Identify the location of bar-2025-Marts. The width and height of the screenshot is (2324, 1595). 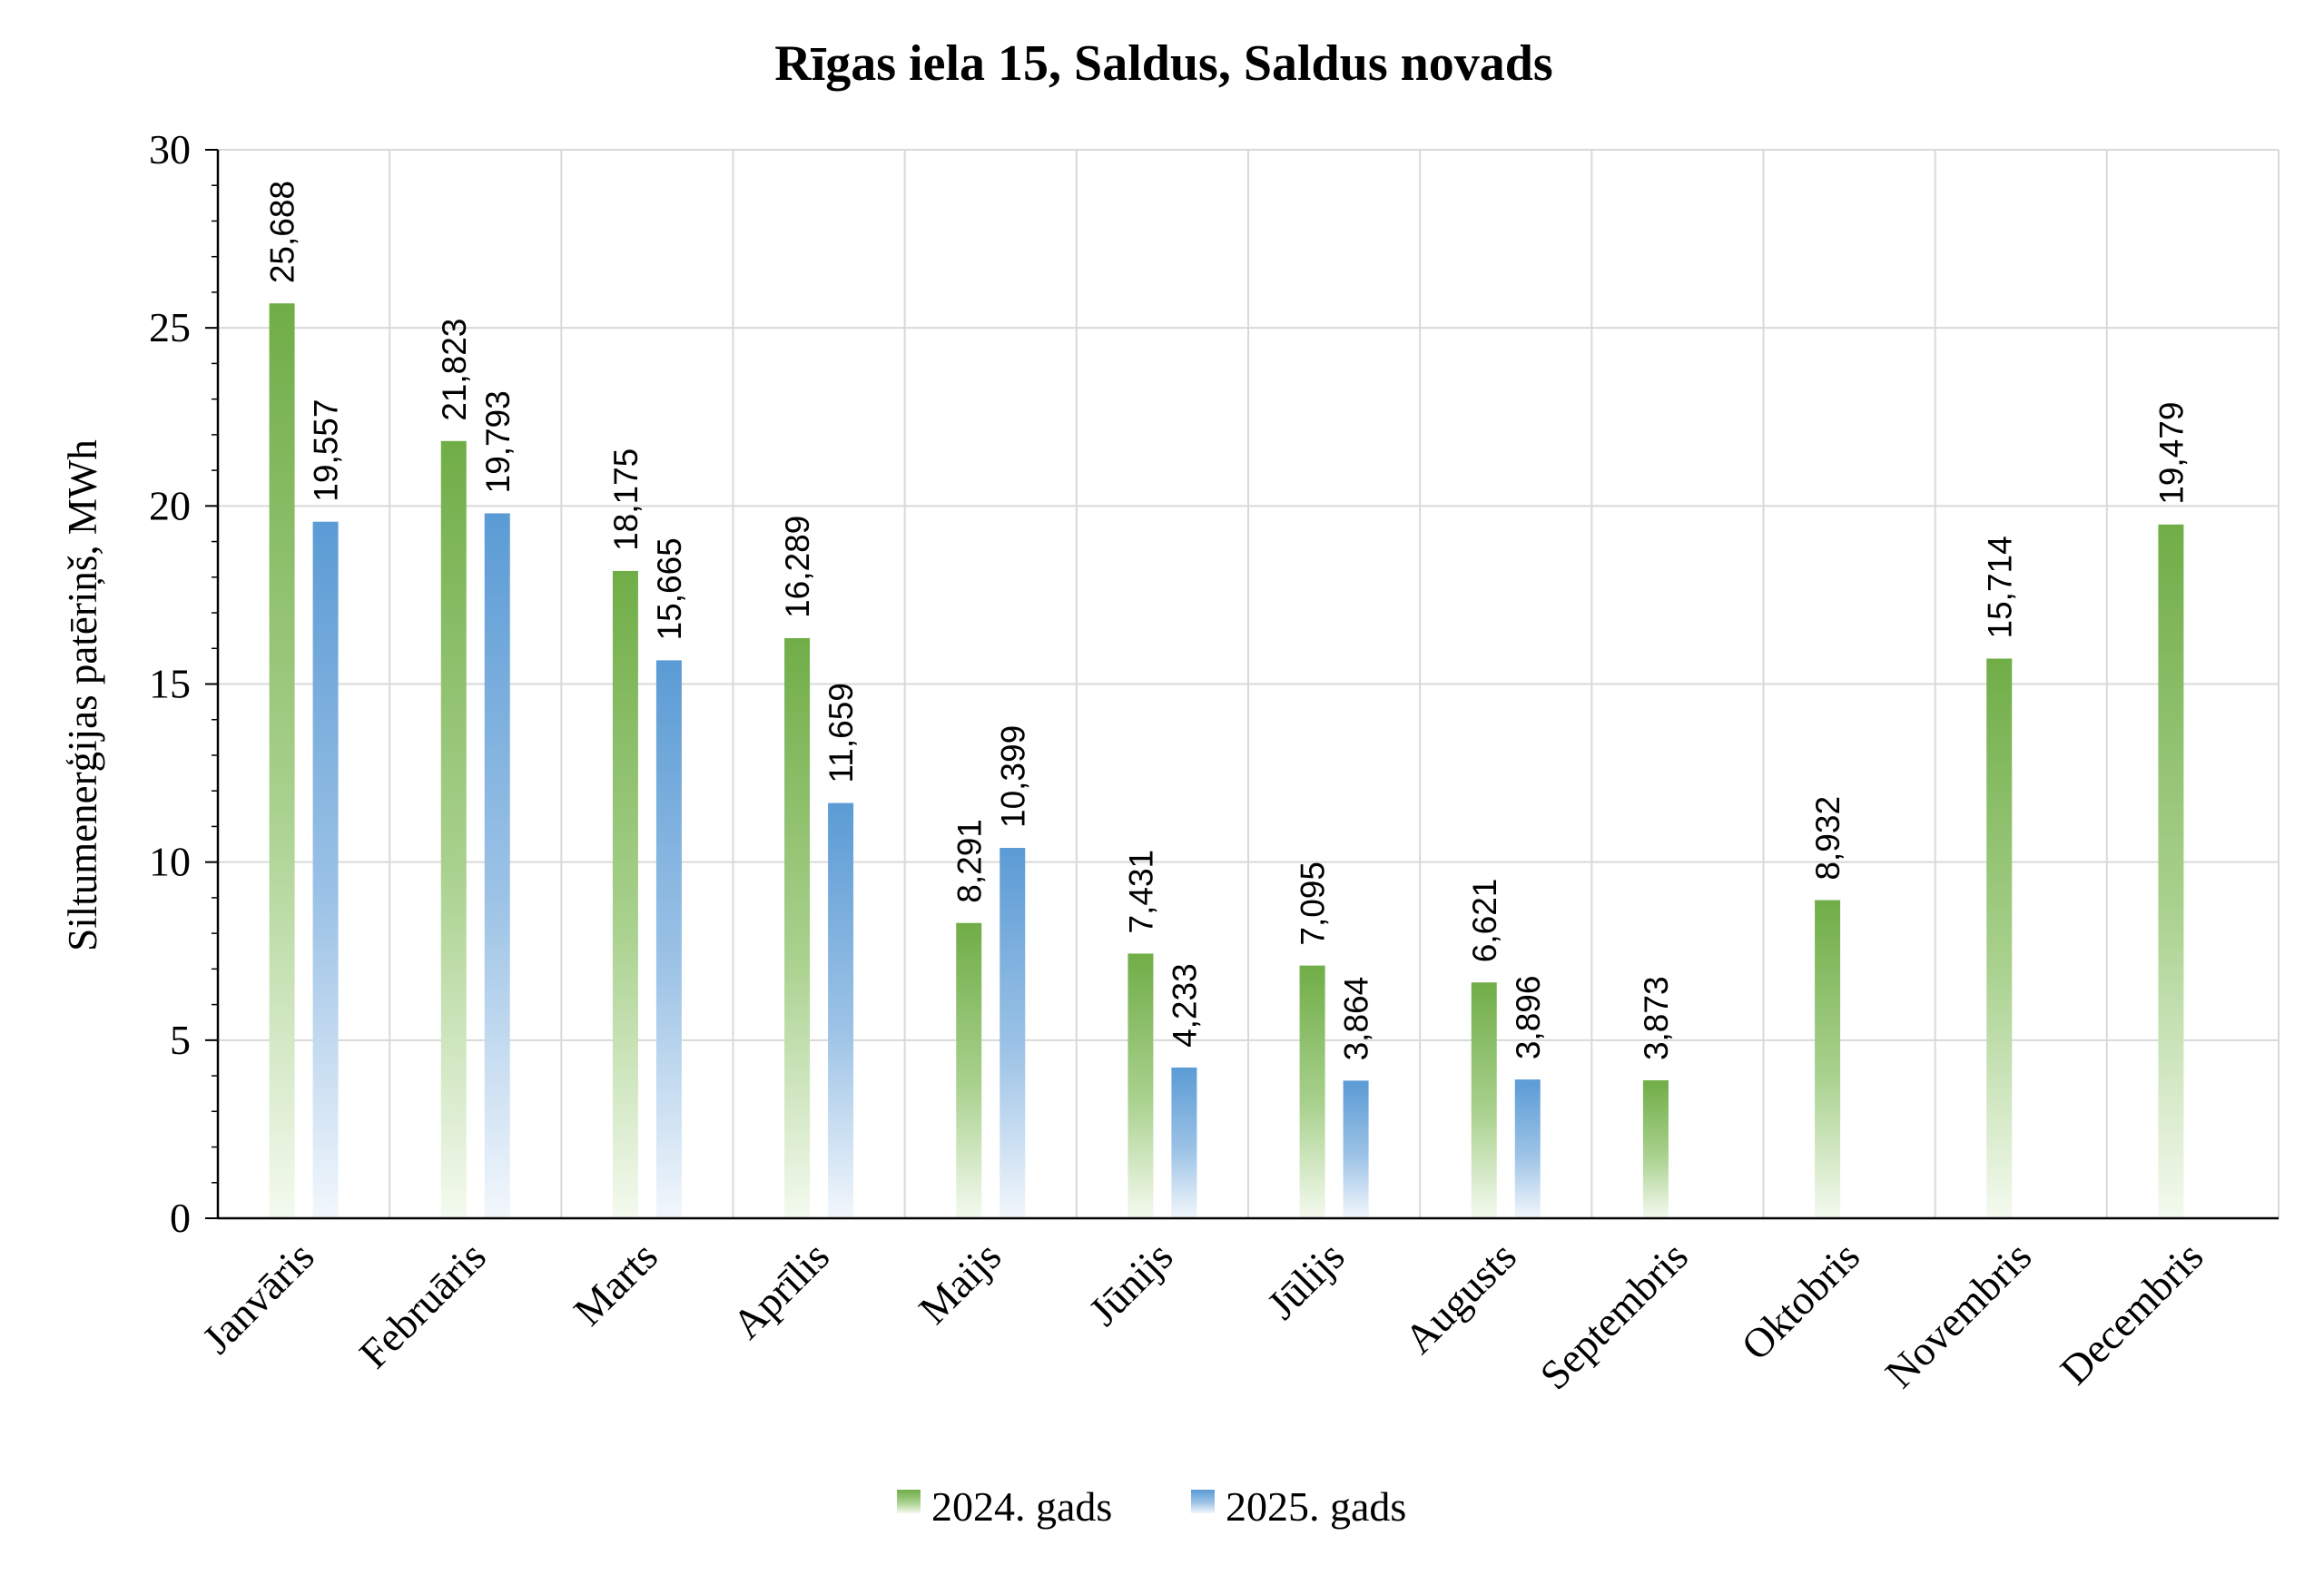
(668, 939).